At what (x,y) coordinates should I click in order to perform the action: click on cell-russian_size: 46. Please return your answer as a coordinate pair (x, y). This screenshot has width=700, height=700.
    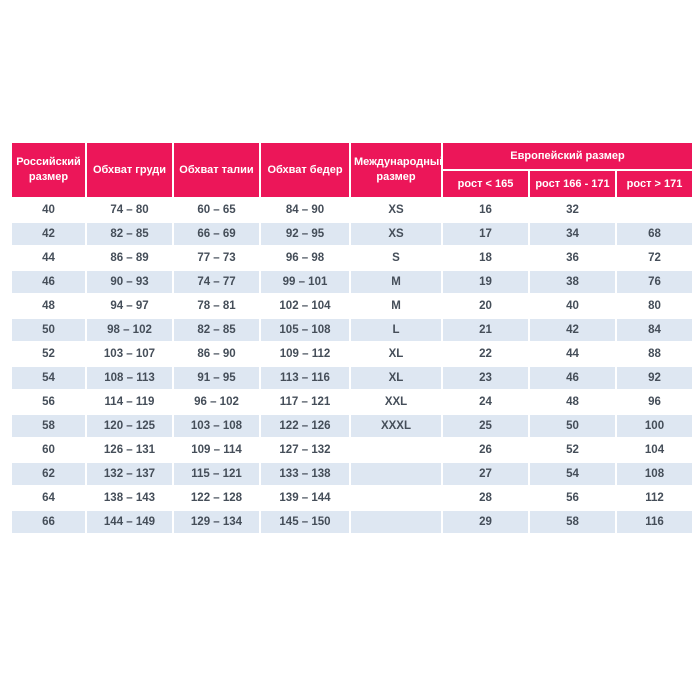
    Looking at the image, I should click on (48, 282).